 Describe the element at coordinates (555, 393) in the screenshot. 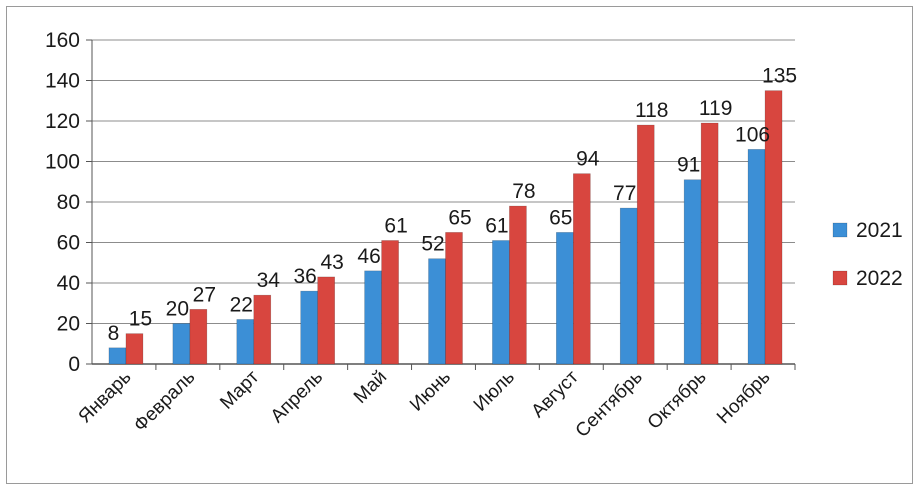

I see `x-tick-label: Август` at that location.